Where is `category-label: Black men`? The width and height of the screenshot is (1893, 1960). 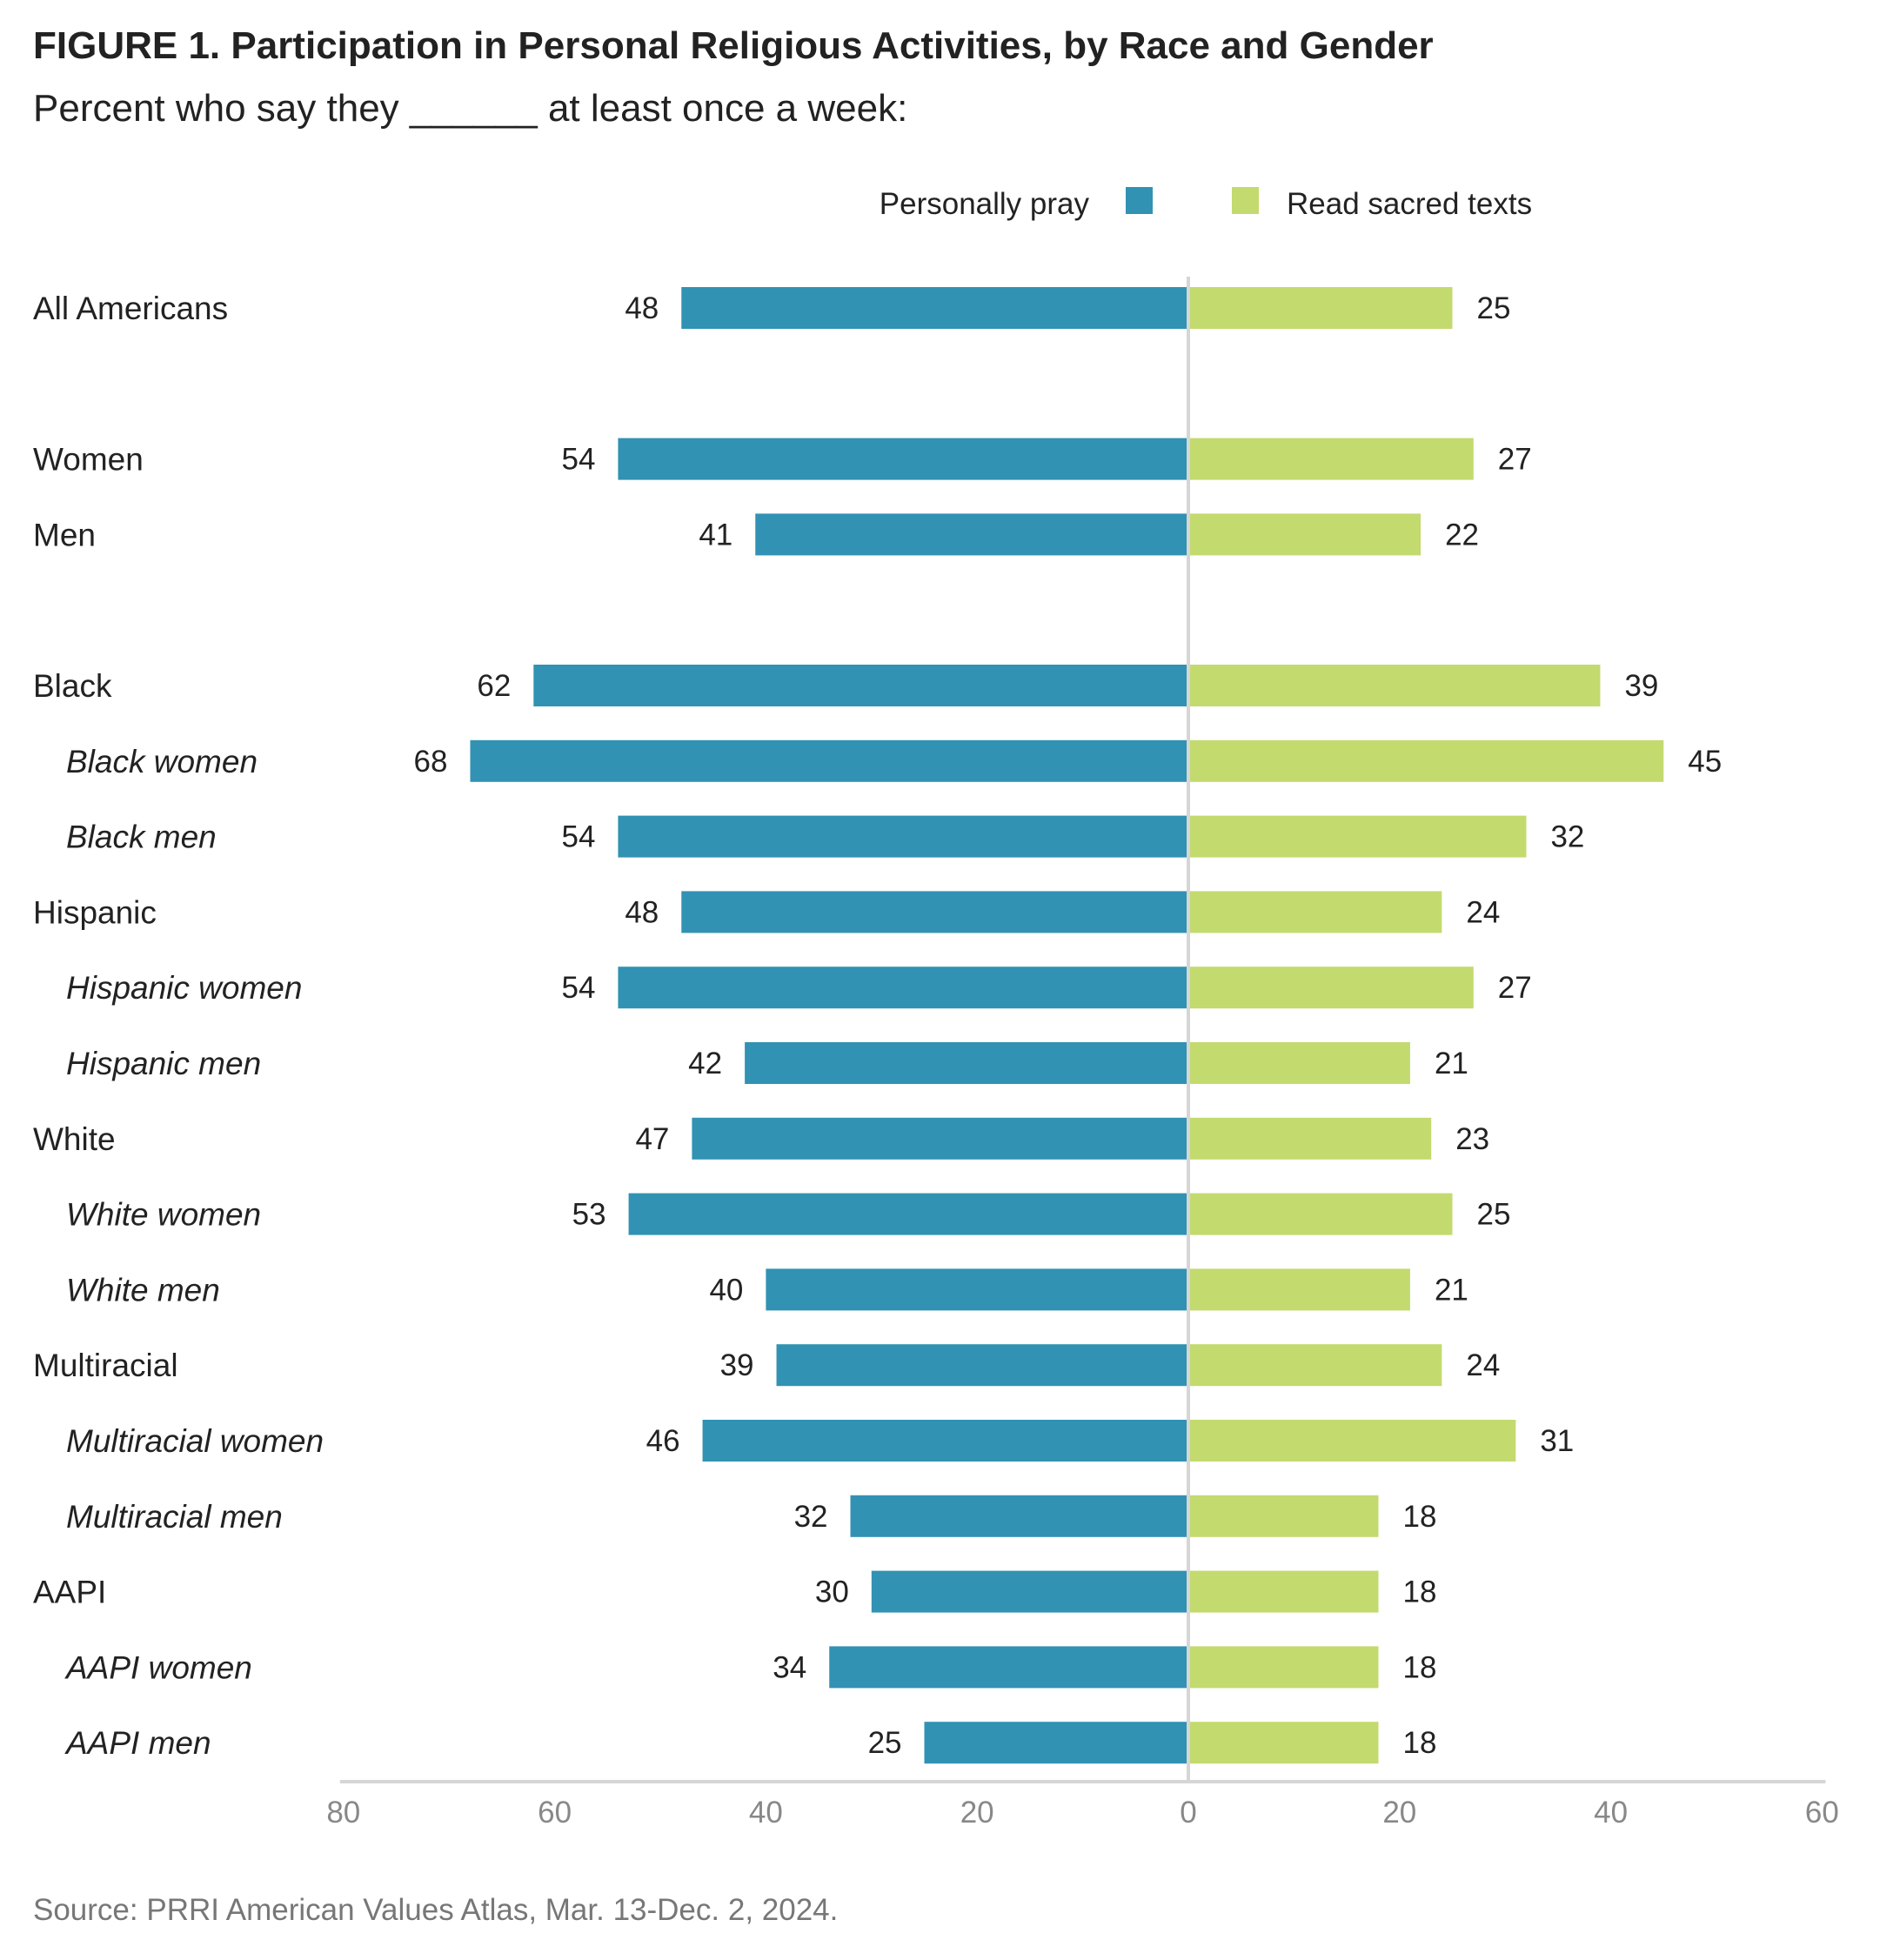 category-label: Black men is located at coordinates (142, 837).